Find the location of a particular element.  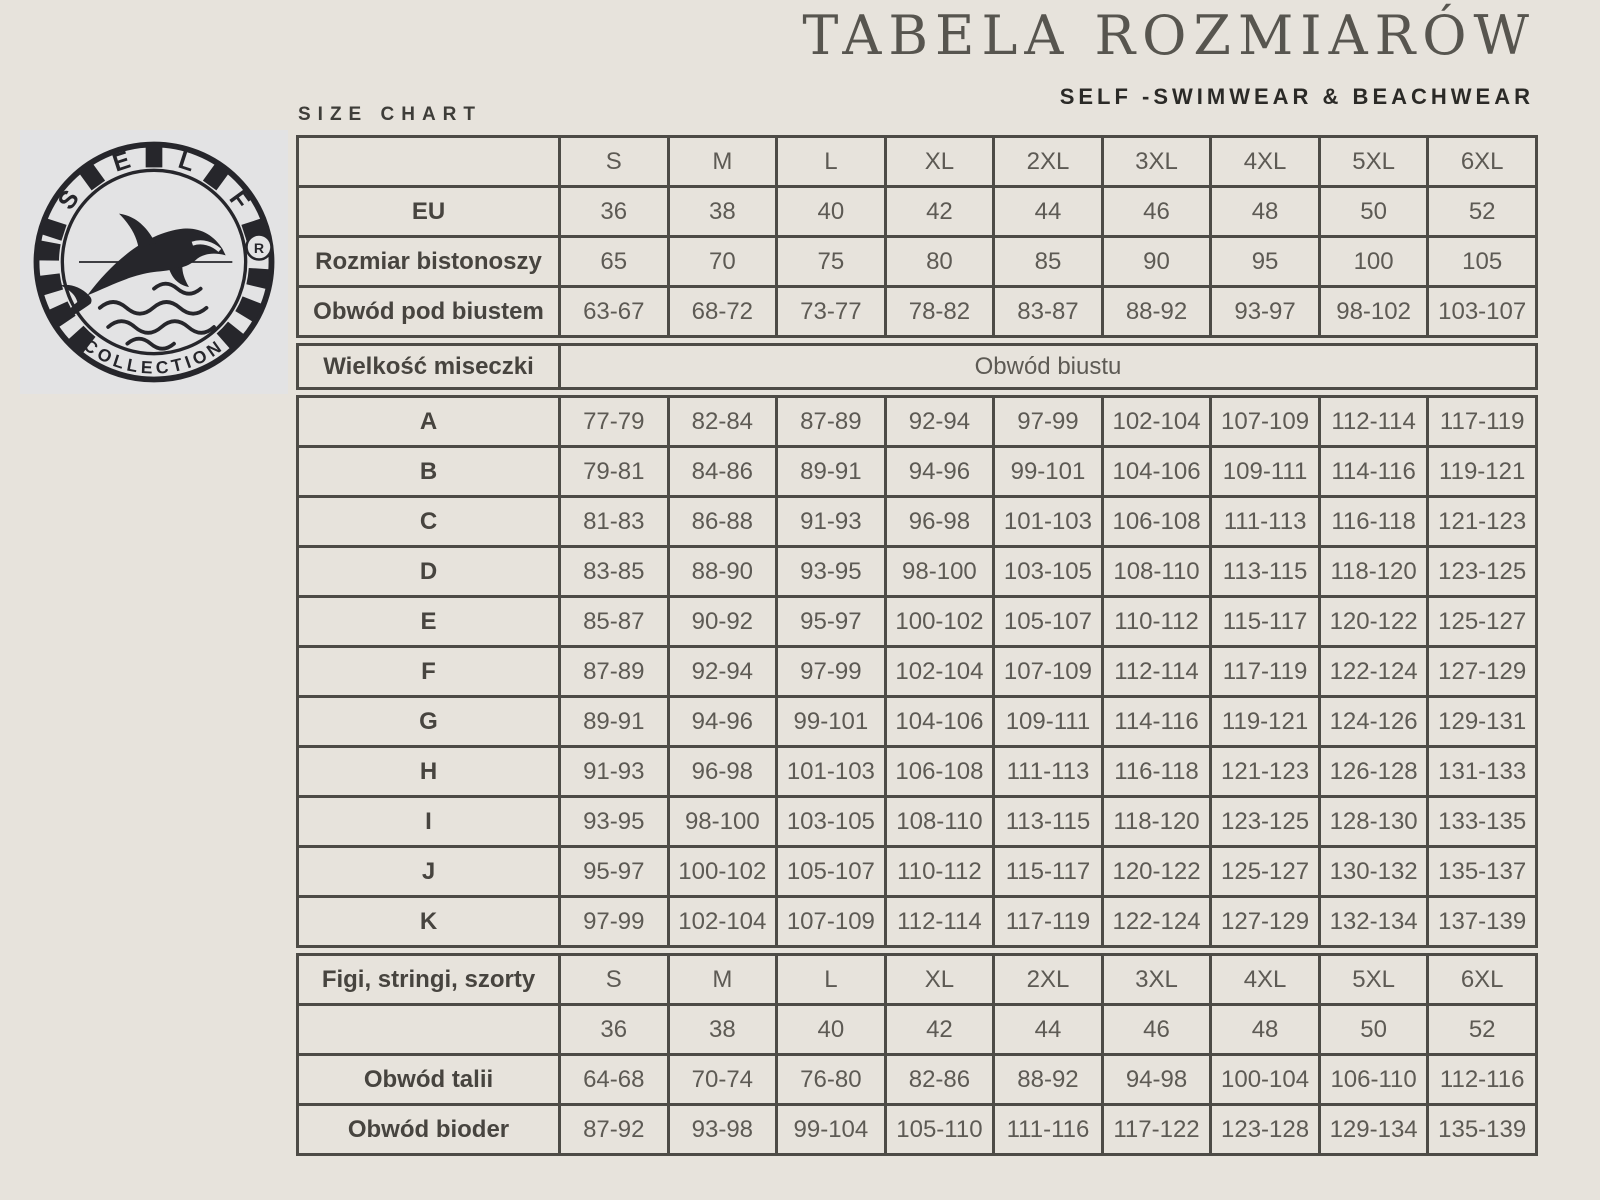

size-cell: 85-87 is located at coordinates (614, 621).